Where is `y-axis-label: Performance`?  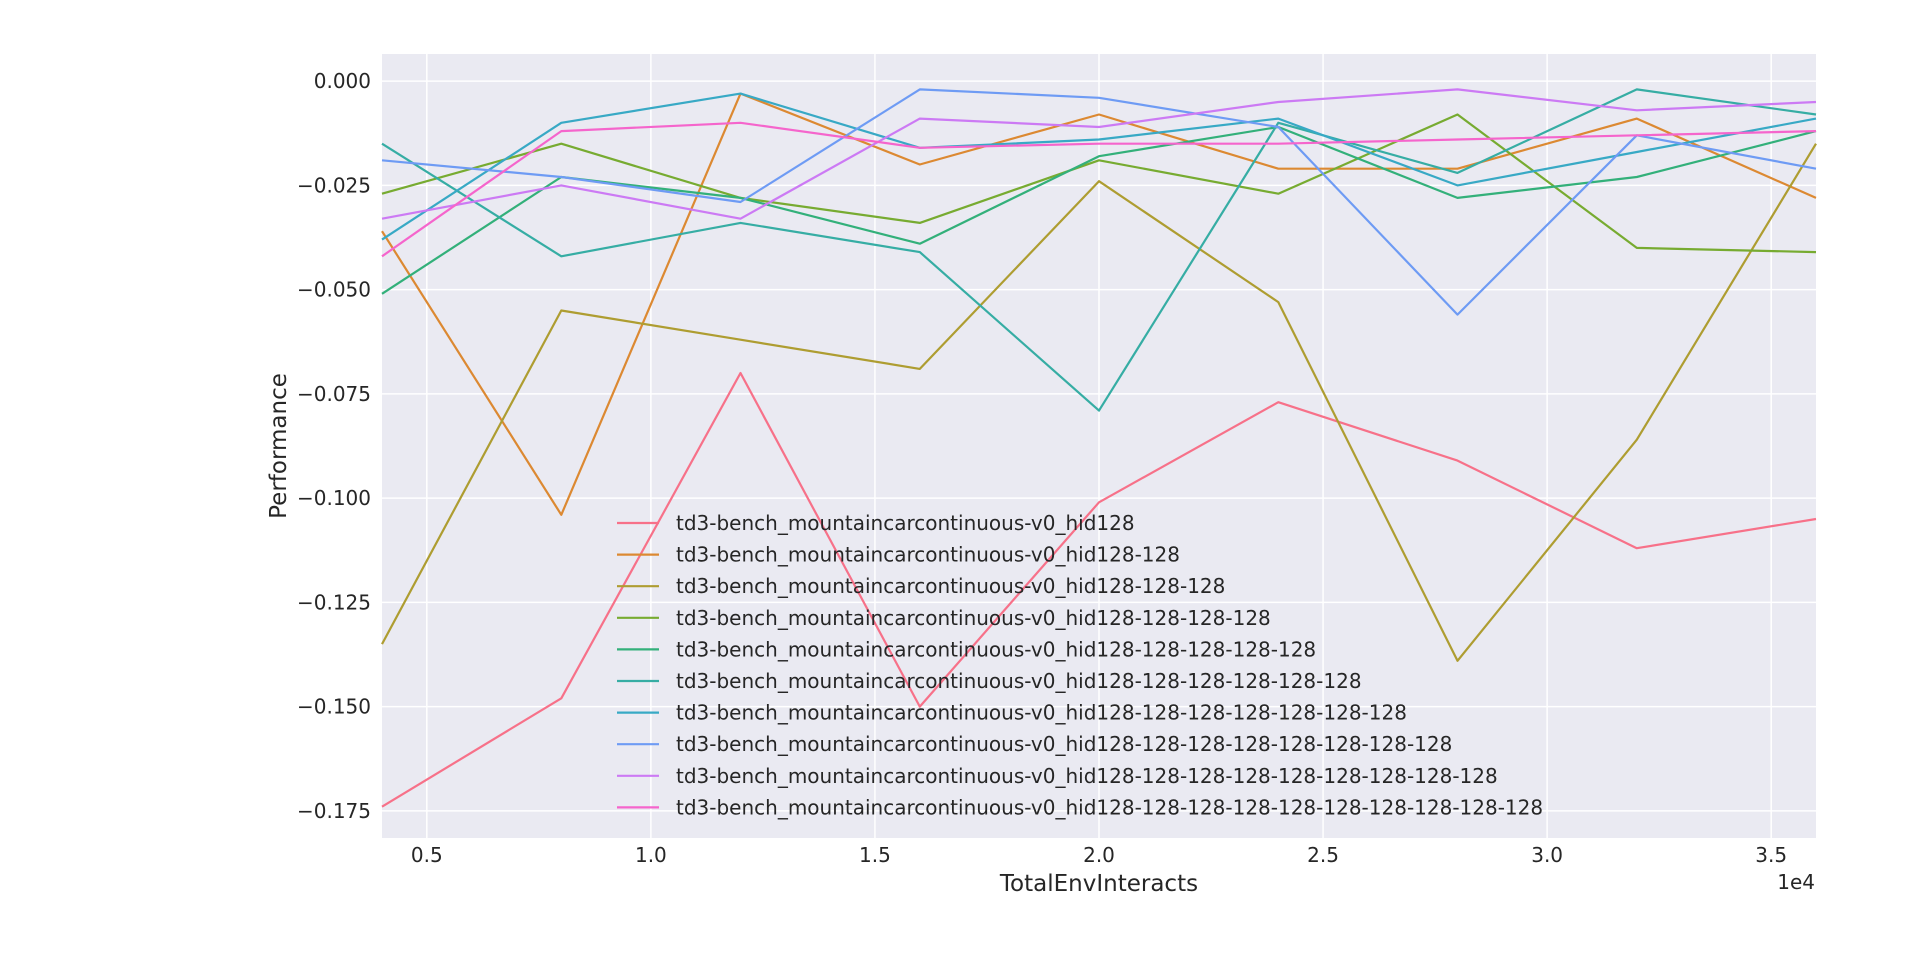
y-axis-label: Performance is located at coordinates (279, 446).